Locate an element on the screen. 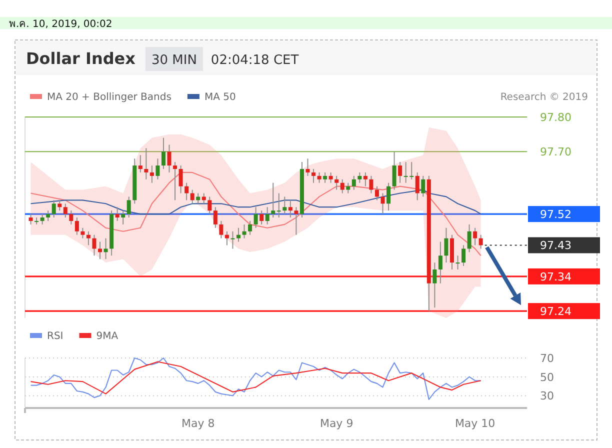 The image size is (612, 448). legend-label: 9MA is located at coordinates (107, 336).